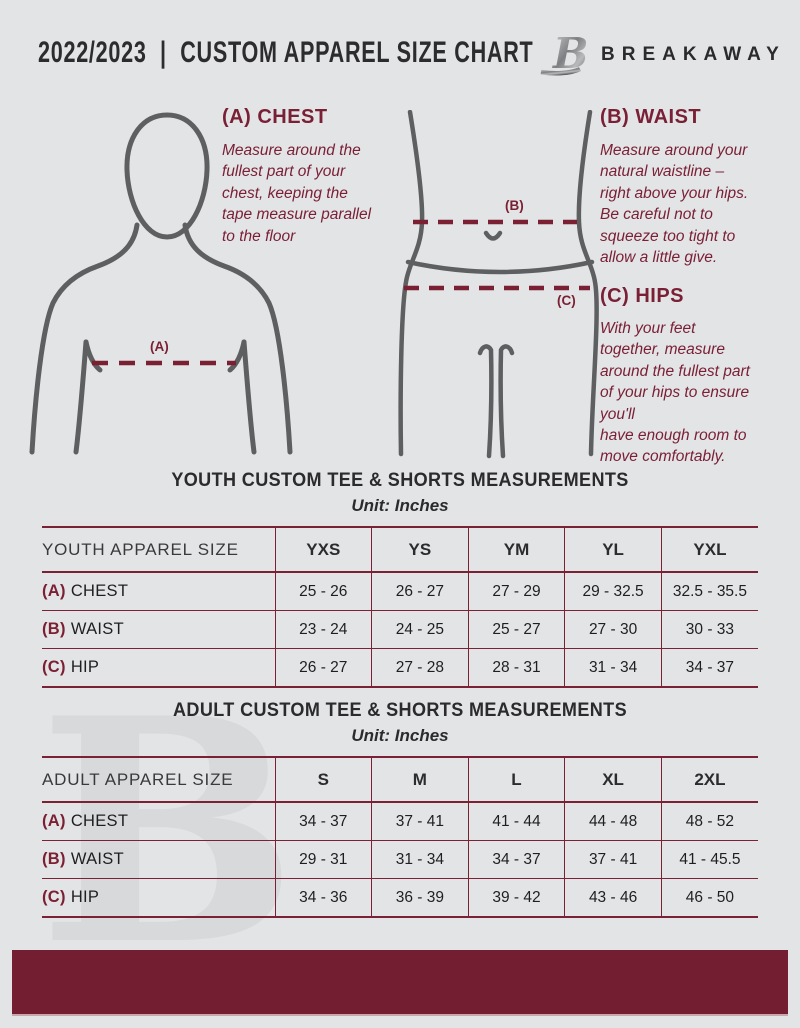  Describe the element at coordinates (566, 300) in the screenshot. I see `hip-marker-label: (C)` at that location.